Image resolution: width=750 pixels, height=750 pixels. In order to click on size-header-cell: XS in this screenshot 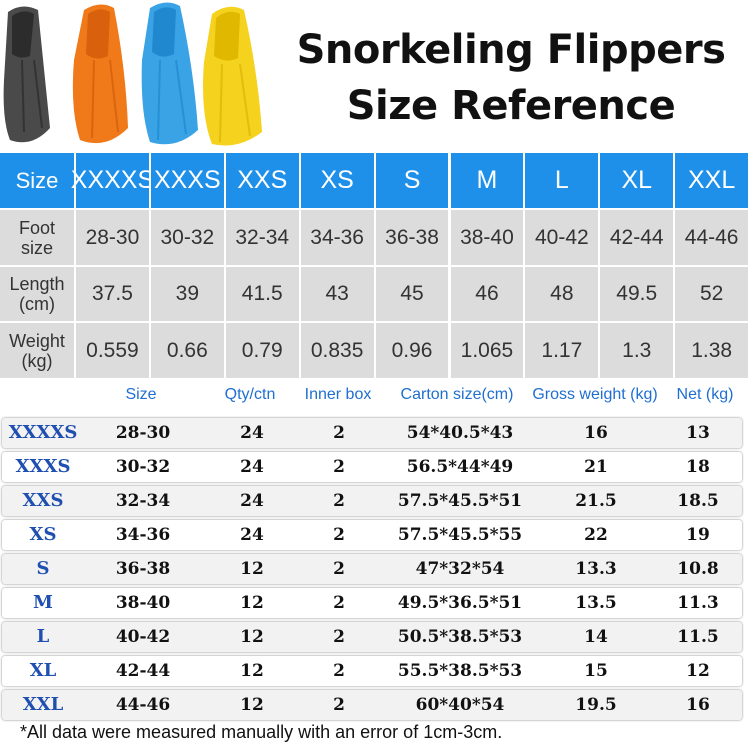, I will do `click(338, 180)`.